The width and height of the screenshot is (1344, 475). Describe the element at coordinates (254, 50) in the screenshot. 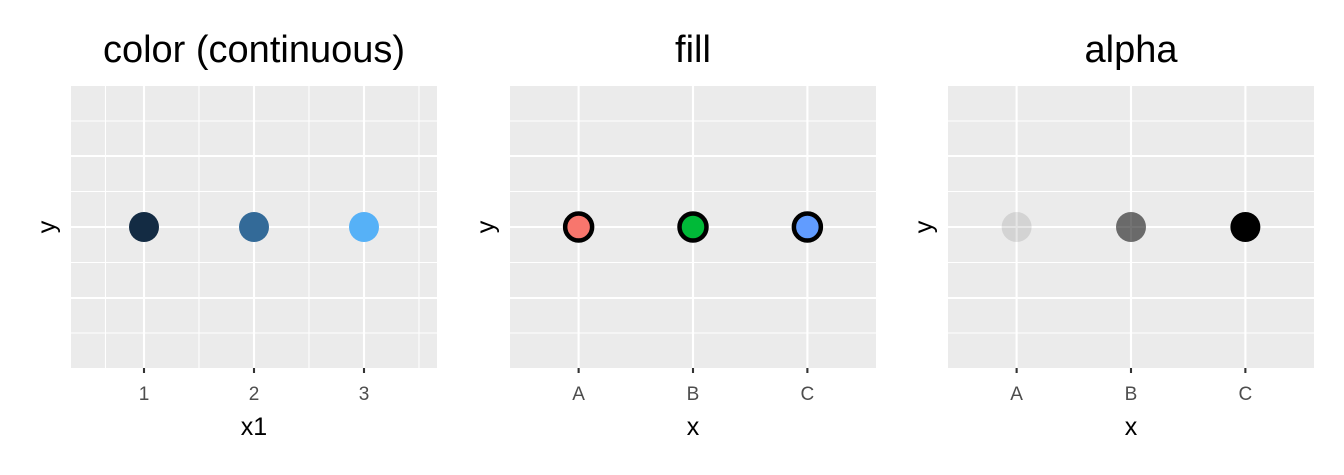

I see `panel-title: color (continuous)` at that location.